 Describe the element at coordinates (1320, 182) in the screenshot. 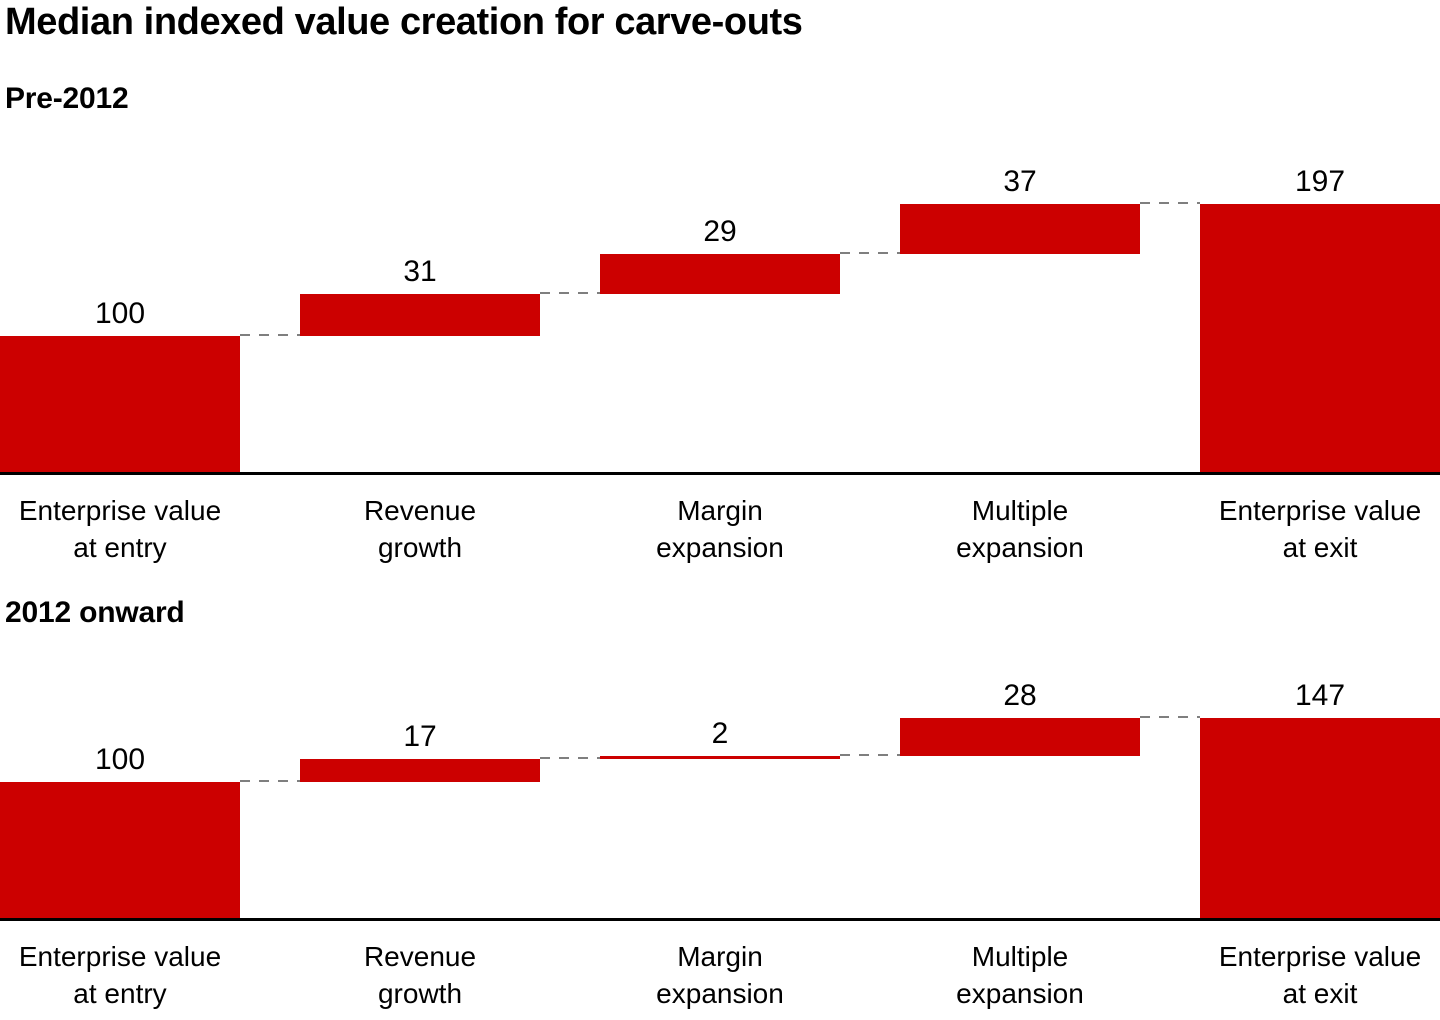

I see `enterprise-value-at-exit-value-label: 197` at that location.